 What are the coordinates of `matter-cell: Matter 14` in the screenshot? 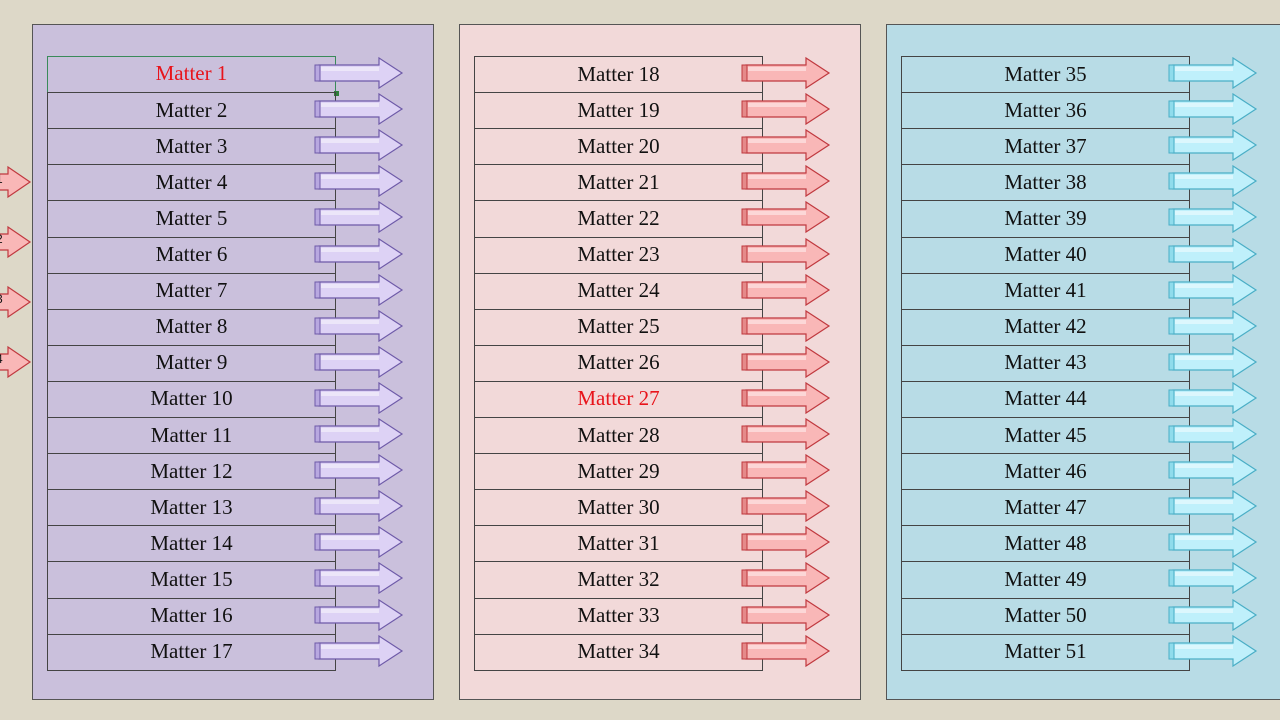 It's located at (191, 544).